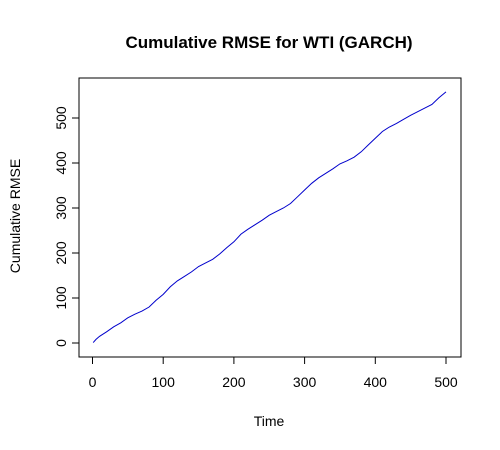 The height and width of the screenshot is (450, 500). Describe the element at coordinates (446, 382) in the screenshot. I see `x-tick-label: 500` at that location.